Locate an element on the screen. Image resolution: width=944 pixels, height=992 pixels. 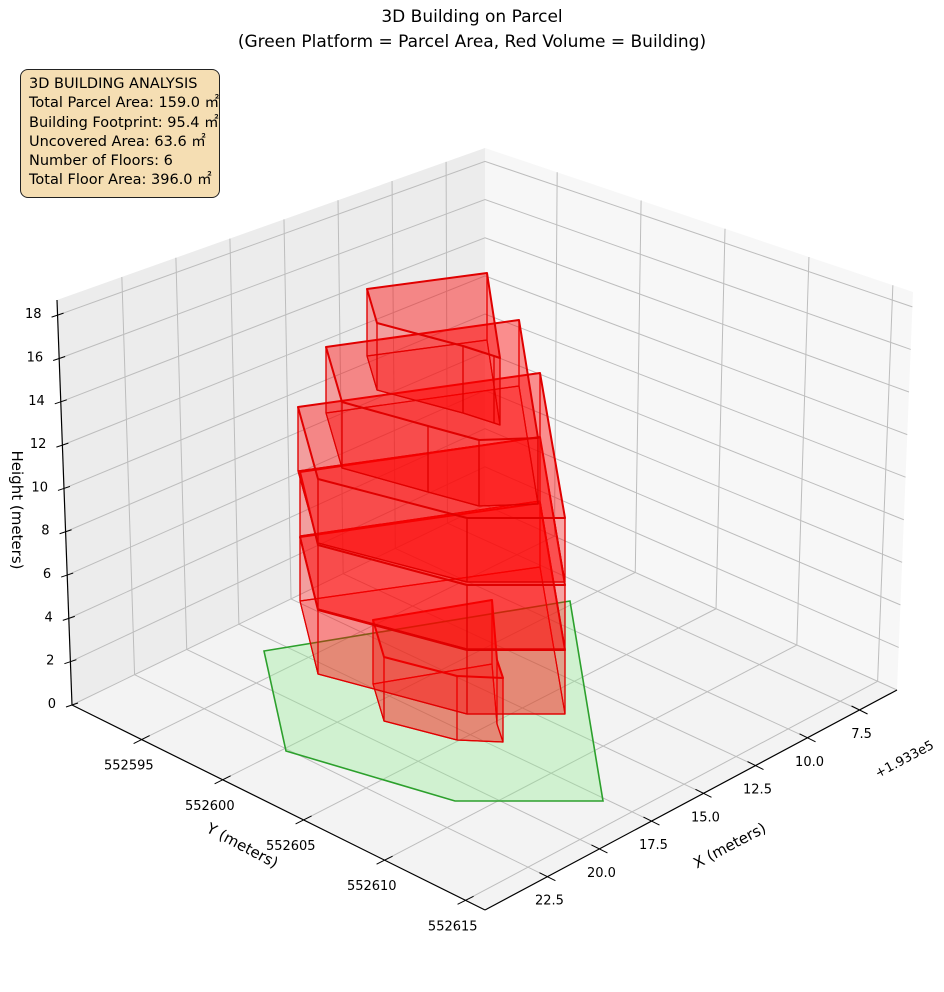
z-tick-label: 10 is located at coordinates (39, 487).